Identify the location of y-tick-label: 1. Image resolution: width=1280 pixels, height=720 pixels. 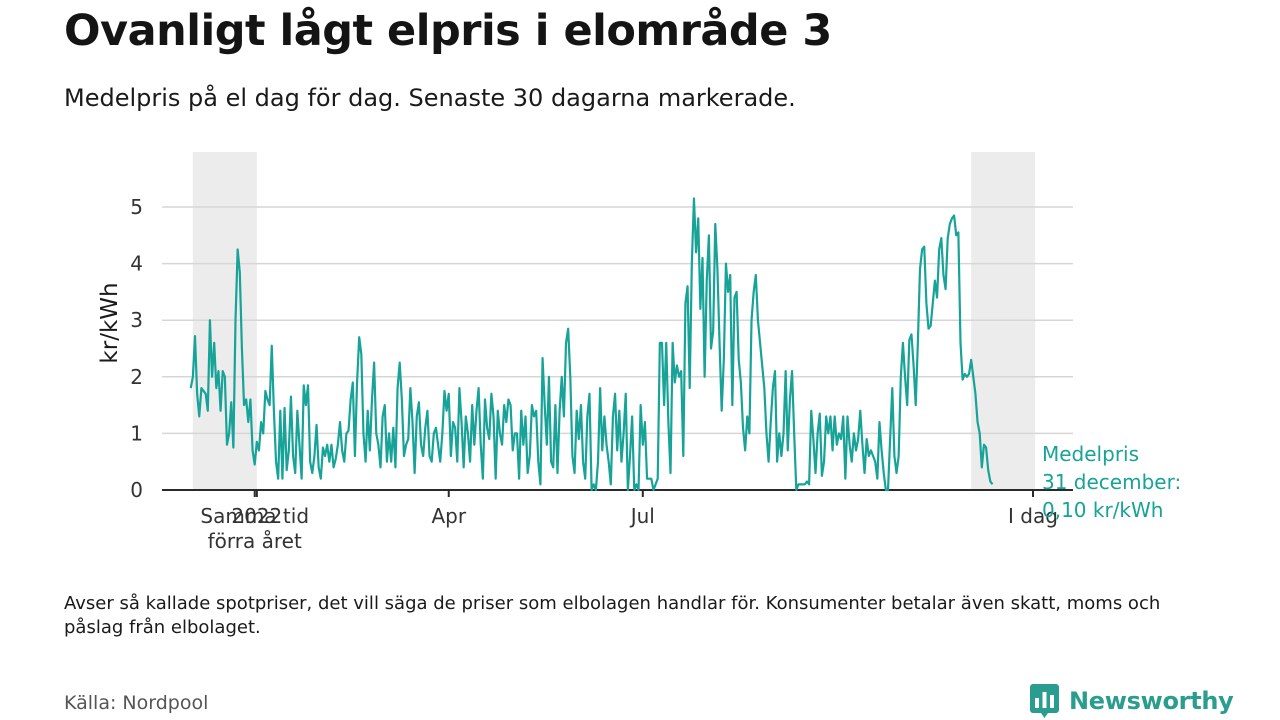
(136, 433).